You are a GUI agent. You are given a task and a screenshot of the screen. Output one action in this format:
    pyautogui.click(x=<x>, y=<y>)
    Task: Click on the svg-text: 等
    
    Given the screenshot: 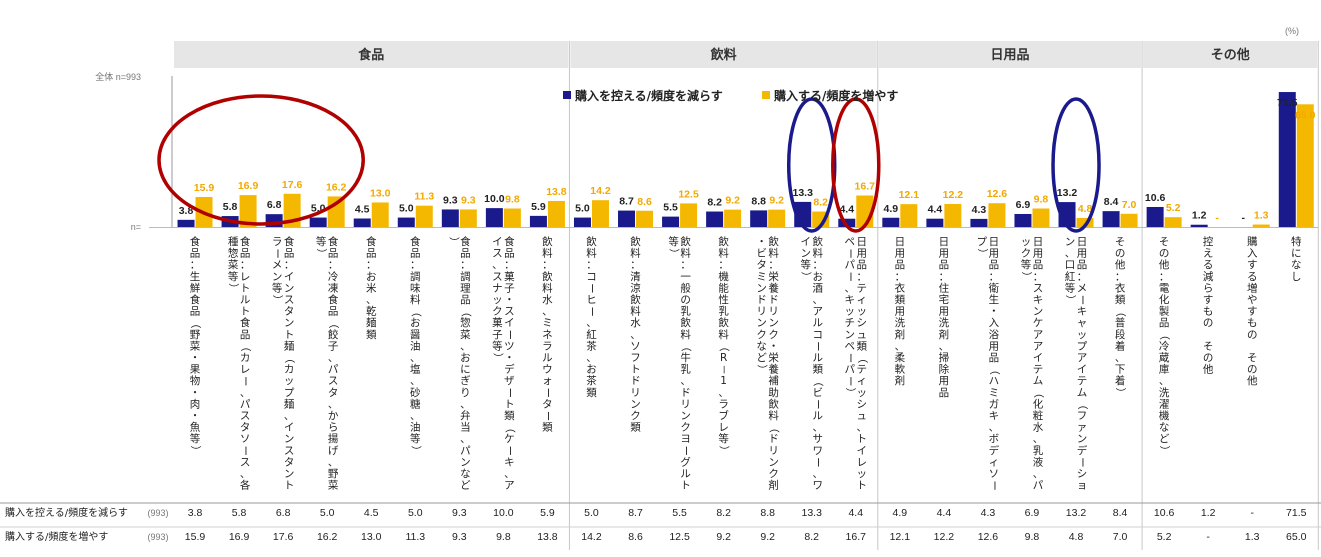 What is the action you would take?
    pyautogui.click(x=415, y=438)
    